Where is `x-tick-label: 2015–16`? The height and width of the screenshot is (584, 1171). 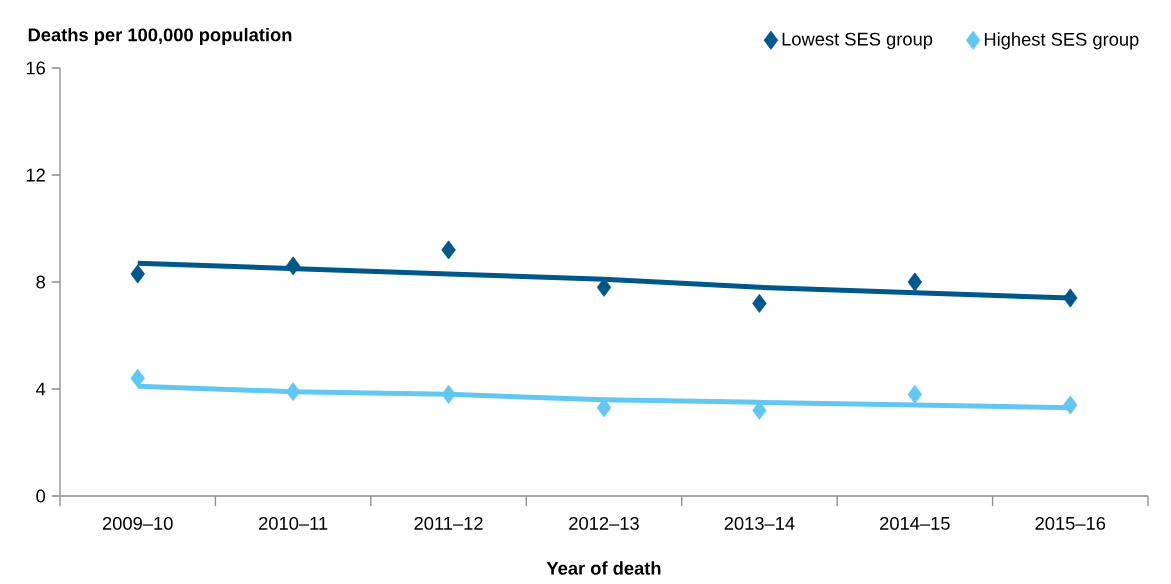
x-tick-label: 2015–16 is located at coordinates (1070, 523).